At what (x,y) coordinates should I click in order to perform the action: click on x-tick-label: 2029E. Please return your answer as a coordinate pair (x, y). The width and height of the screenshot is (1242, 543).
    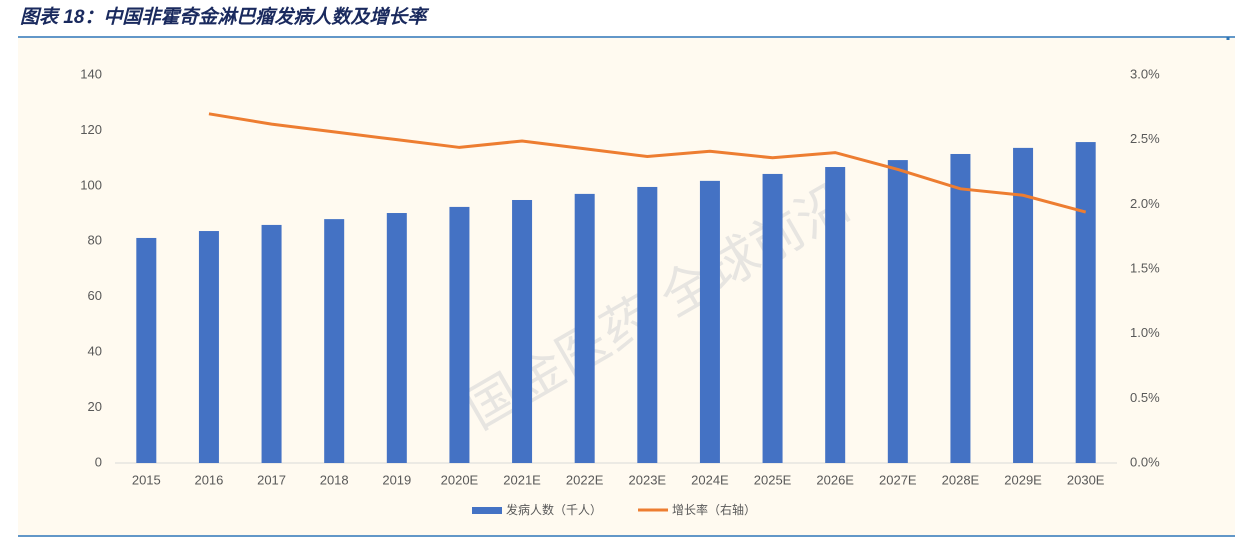
    Looking at the image, I should click on (1023, 479).